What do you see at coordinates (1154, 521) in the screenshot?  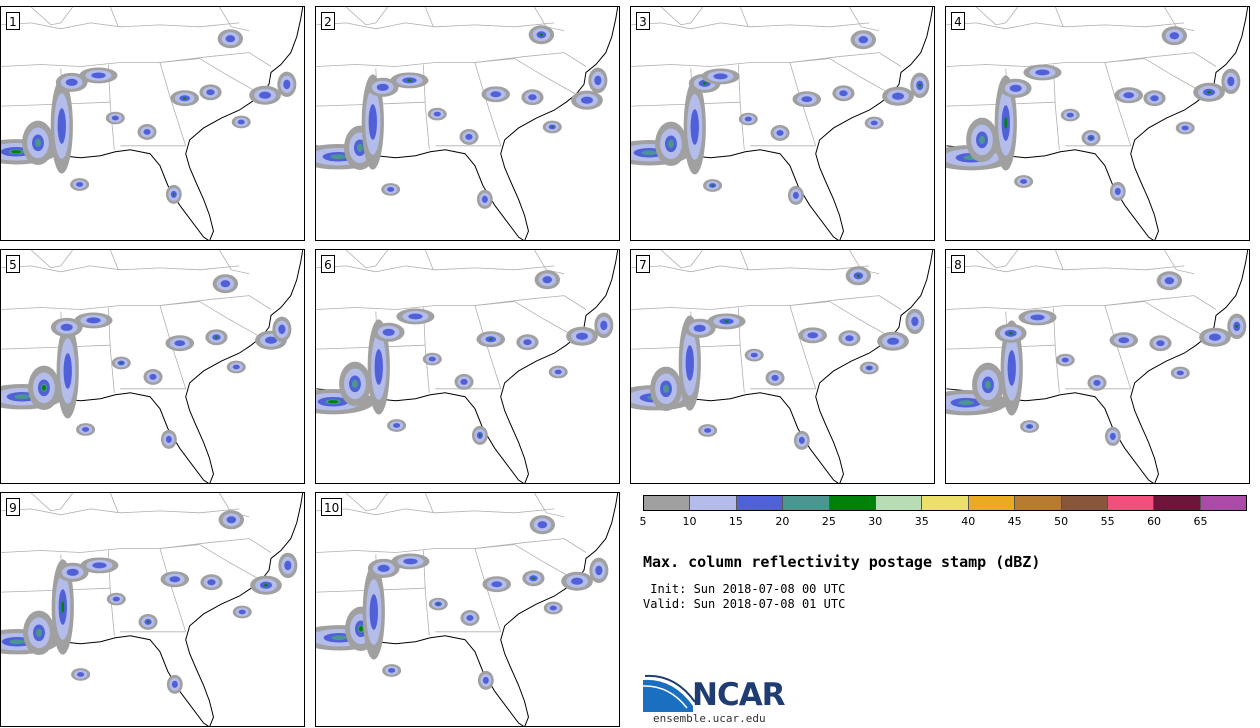 I see `colorbar-tick-label: 60` at bounding box center [1154, 521].